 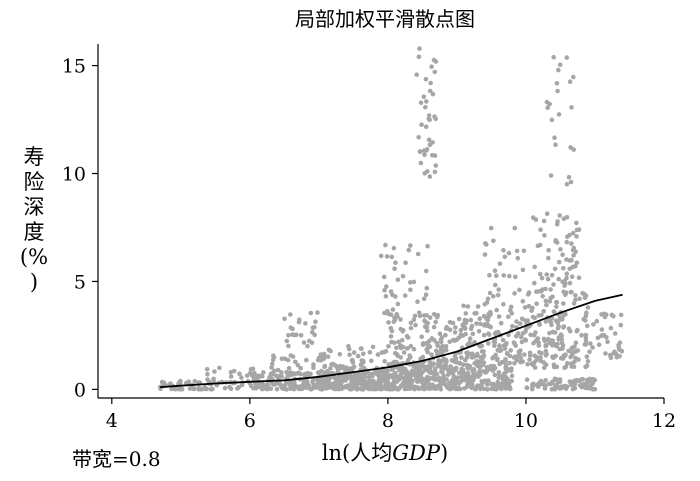 I want to click on y-axis-title-char: (%, so click(x=34, y=257).